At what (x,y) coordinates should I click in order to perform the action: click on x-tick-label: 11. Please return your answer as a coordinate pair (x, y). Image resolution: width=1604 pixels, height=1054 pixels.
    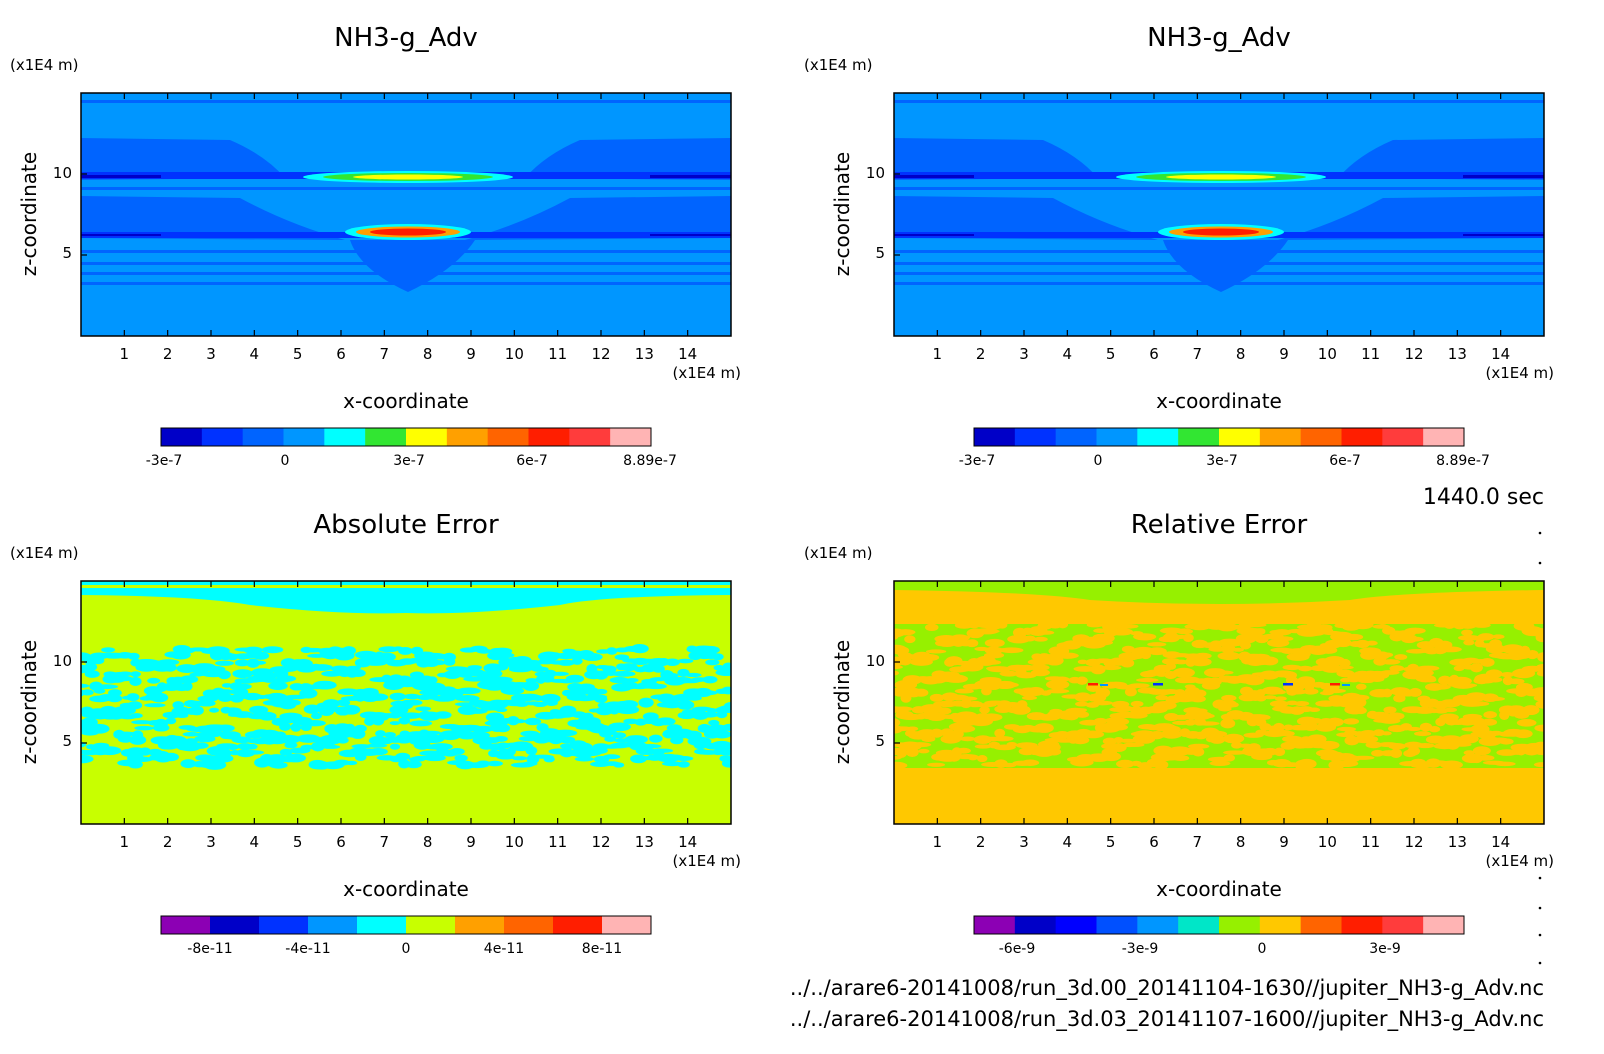
    Looking at the image, I should click on (1370, 842).